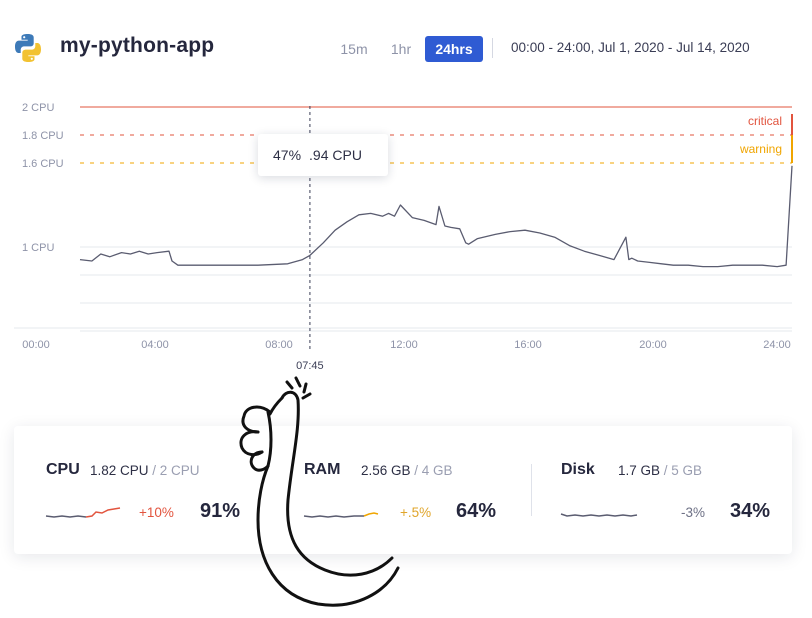 This screenshot has height=618, width=812. Describe the element at coordinates (310, 366) in the screenshot. I see `hover-time-label: 07:45` at that location.